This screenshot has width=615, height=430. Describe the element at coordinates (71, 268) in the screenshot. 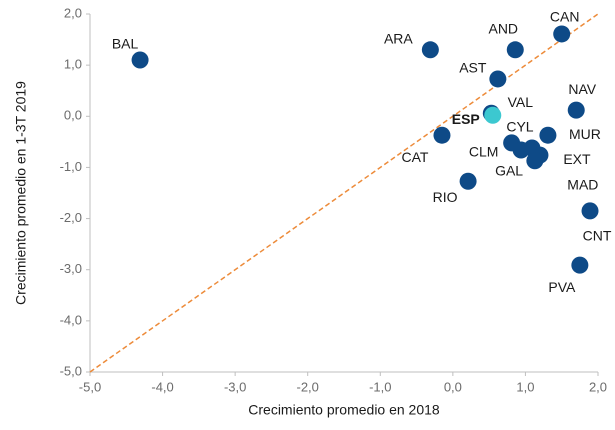

I see `y-tick-label: -3,0` at that location.